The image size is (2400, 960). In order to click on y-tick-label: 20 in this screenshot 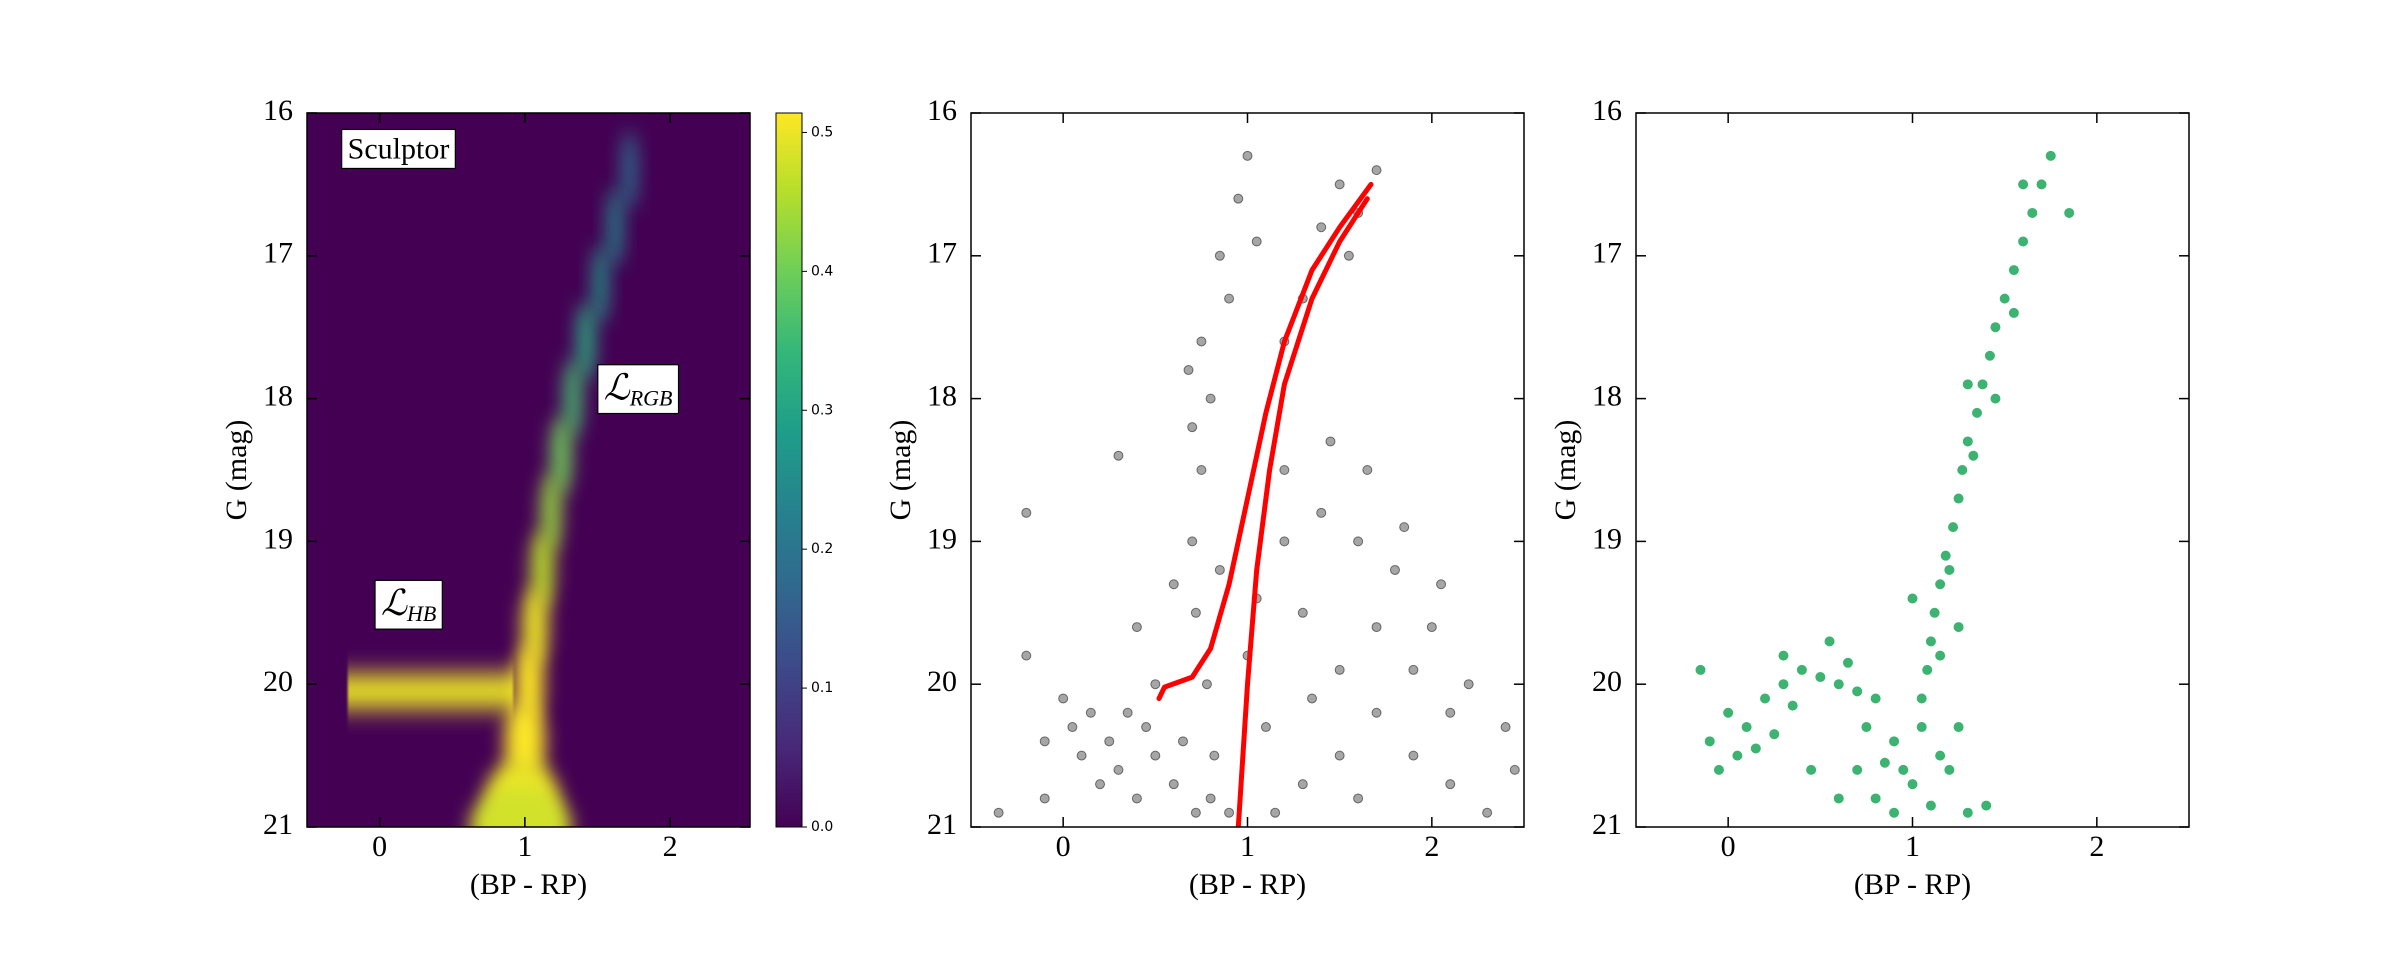, I will do `click(942, 681)`.